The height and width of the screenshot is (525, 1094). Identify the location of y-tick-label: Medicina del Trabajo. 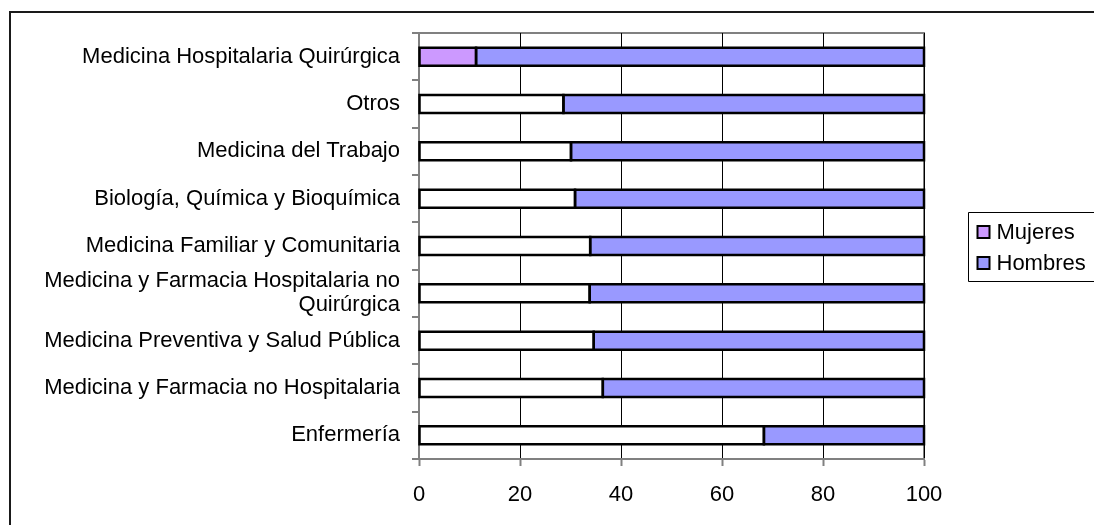
(298, 150).